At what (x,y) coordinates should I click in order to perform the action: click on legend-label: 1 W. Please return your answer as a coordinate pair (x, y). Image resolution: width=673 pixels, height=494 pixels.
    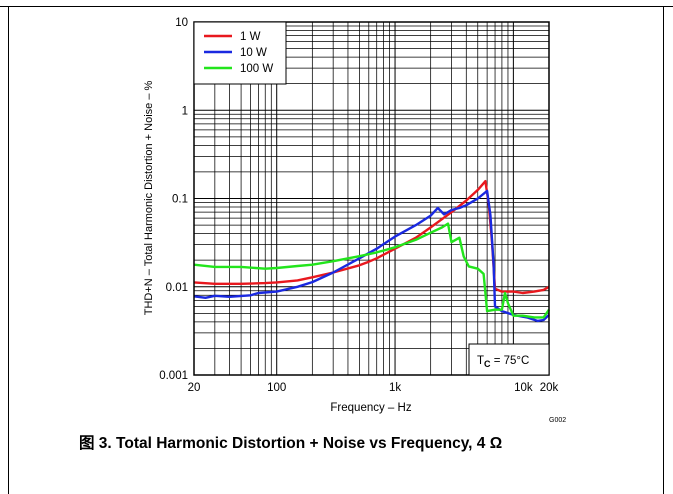
    Looking at the image, I should click on (250, 37).